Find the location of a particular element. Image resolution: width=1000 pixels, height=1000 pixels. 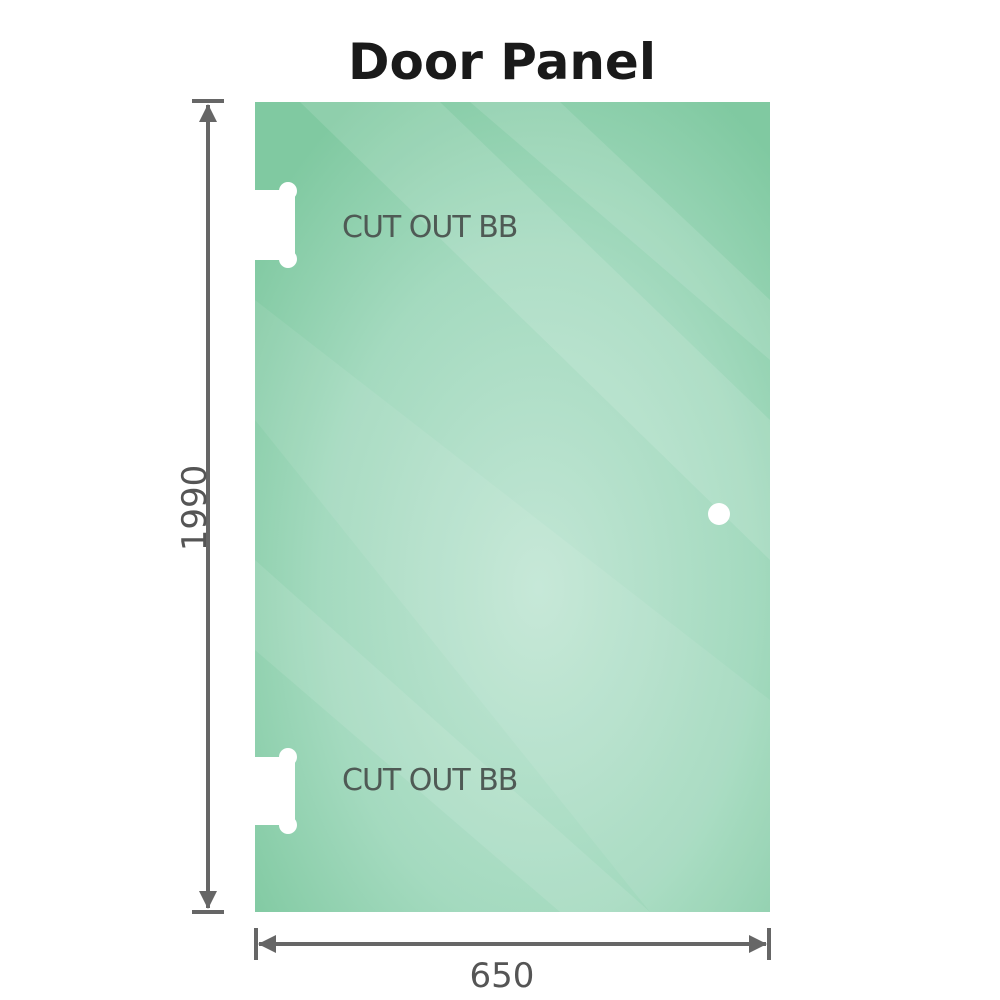

handle-hole is located at coordinates (719, 514).